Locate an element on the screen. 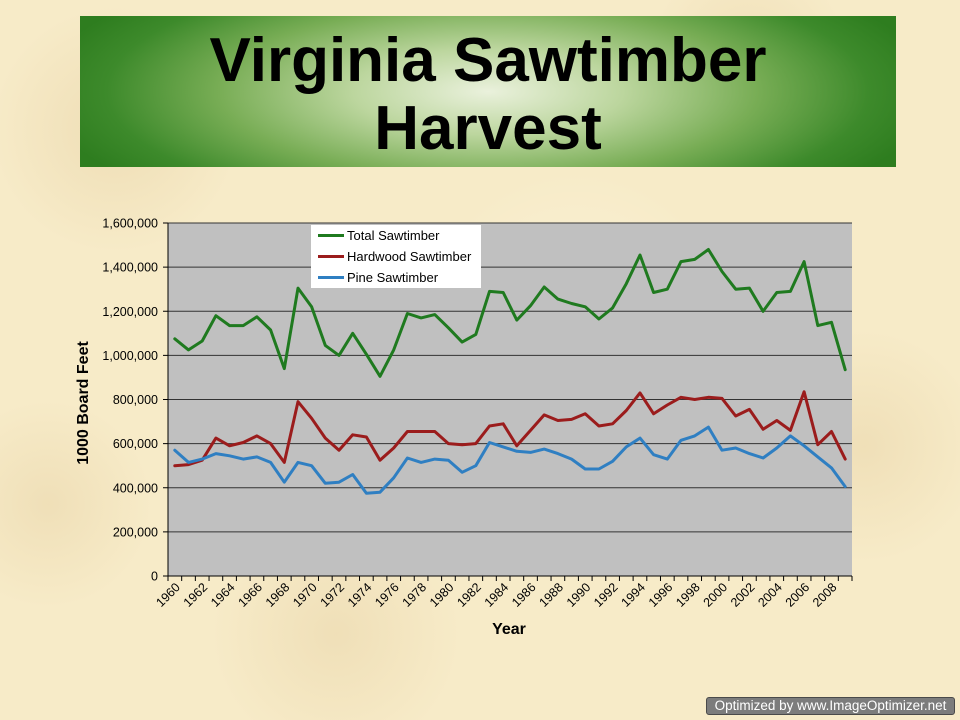  x-tick-label: 2006 is located at coordinates (798, 595).